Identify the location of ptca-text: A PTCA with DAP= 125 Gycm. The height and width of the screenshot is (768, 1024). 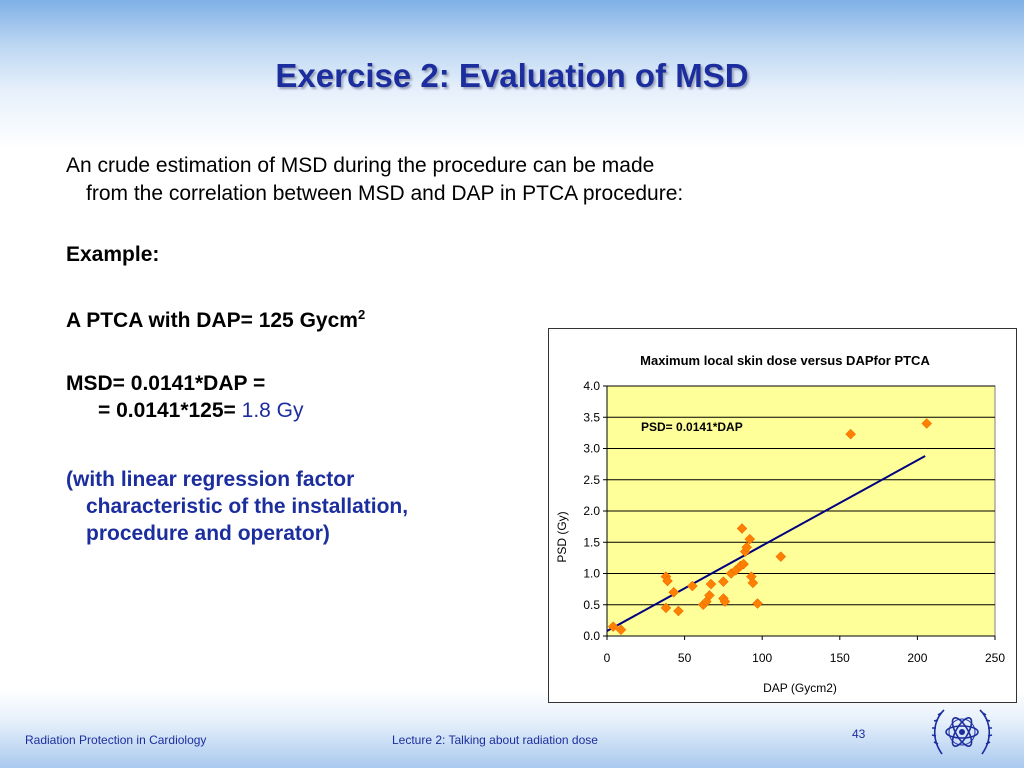
(212, 320).